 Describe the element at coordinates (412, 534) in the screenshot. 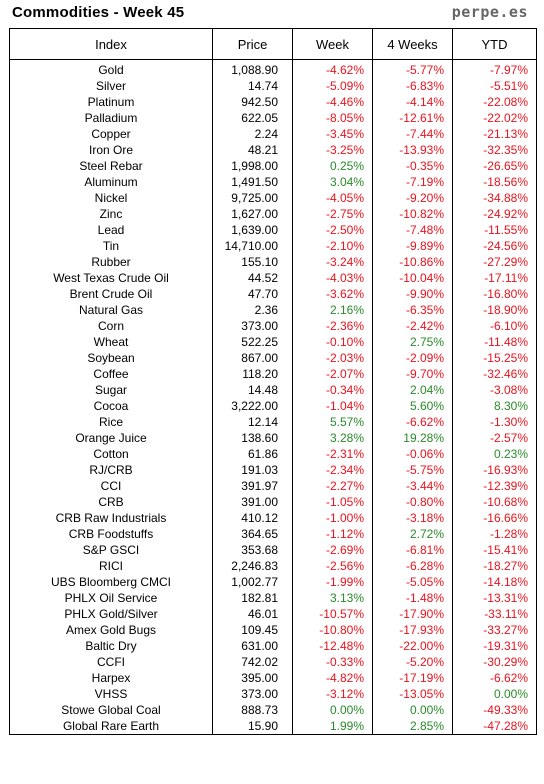

I see `cell-4-weeks: 2.72%` at that location.